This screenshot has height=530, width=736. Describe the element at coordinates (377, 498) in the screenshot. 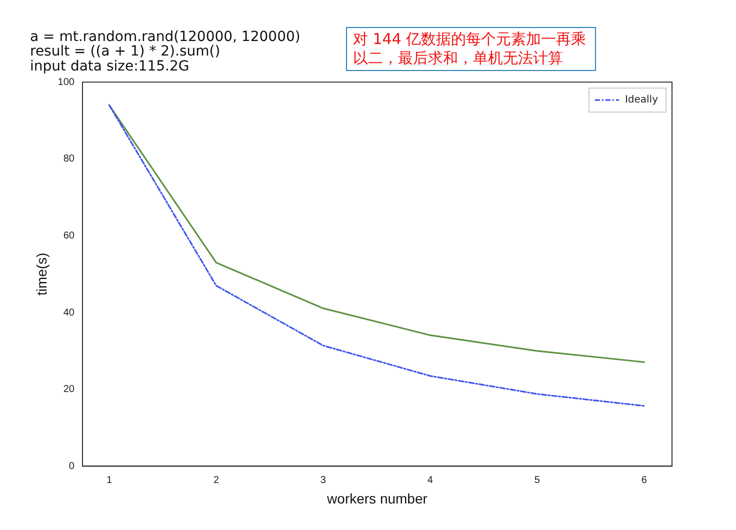

I see `x-axis-title: workers number` at that location.